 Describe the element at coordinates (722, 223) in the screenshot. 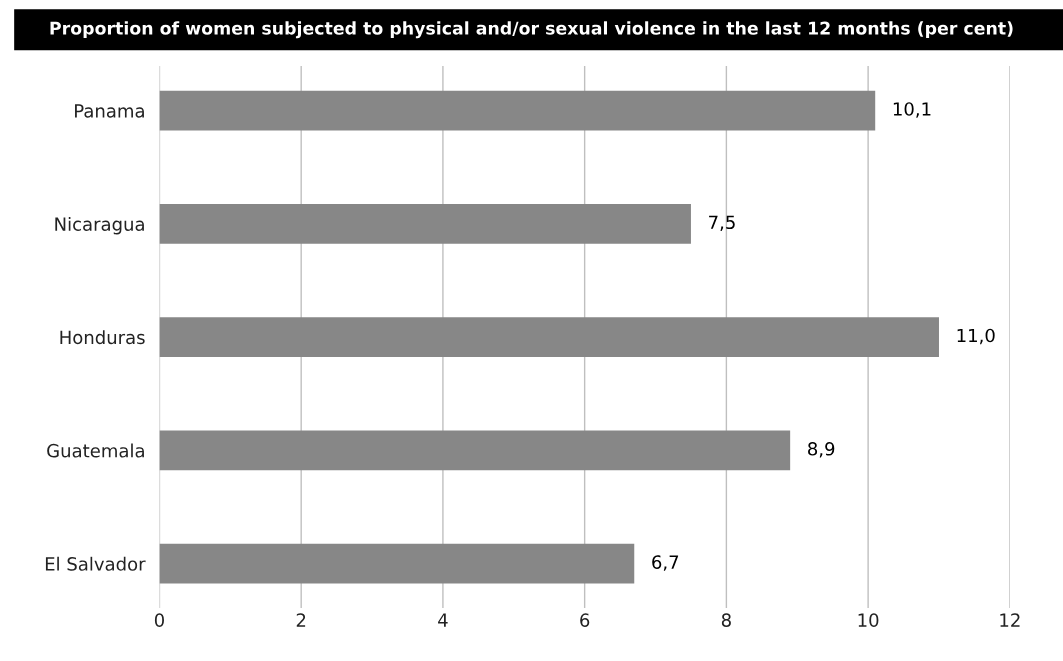

I see `data-label: 7,5` at that location.